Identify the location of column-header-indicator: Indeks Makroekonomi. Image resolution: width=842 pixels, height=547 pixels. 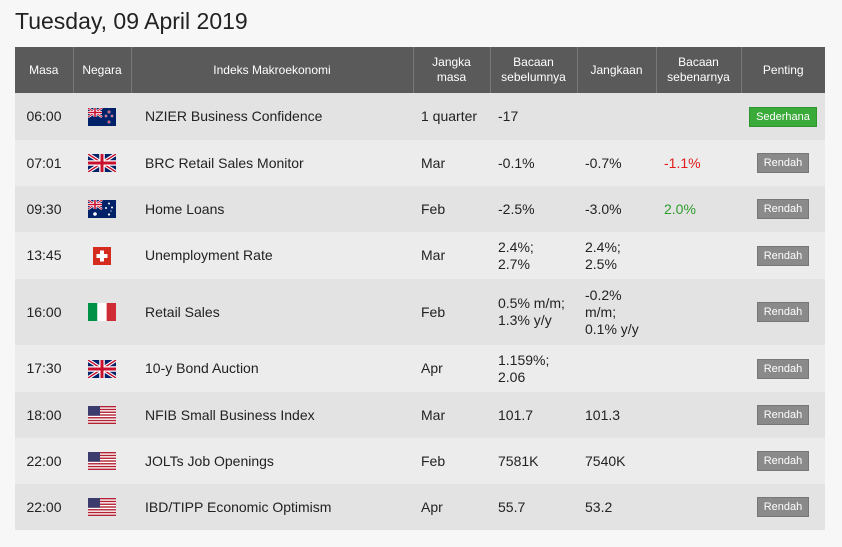
(271, 70).